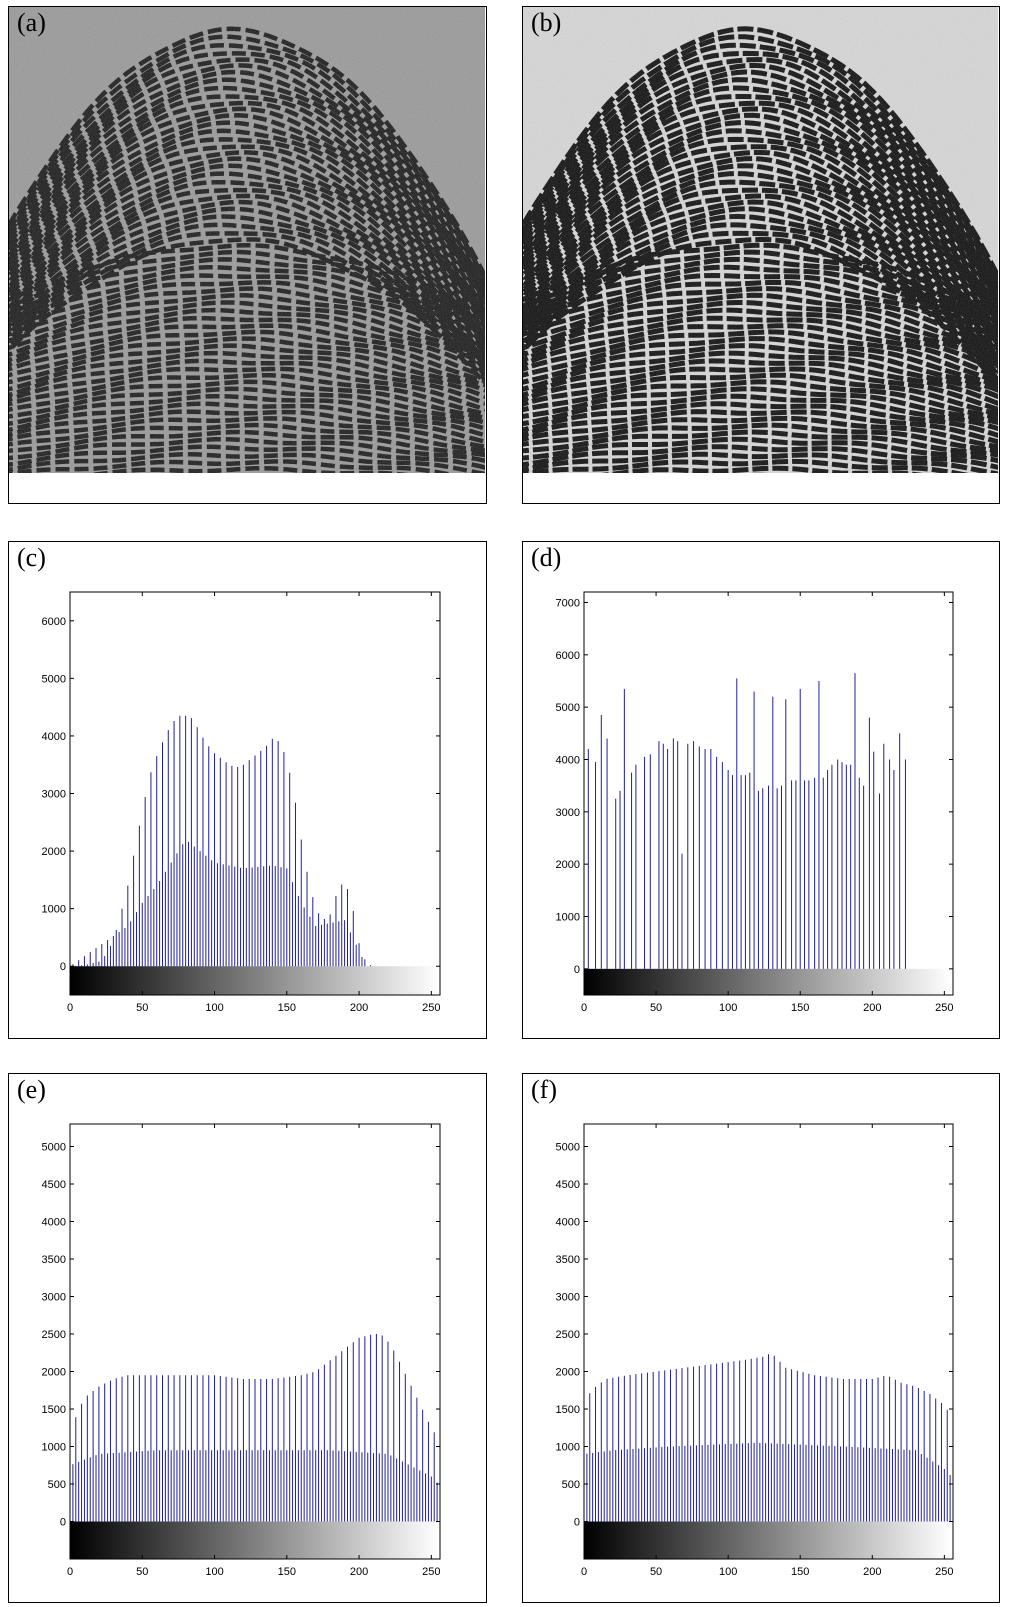  Describe the element at coordinates (544, 1089) in the screenshot. I see `panel-label-f: (f)` at that location.